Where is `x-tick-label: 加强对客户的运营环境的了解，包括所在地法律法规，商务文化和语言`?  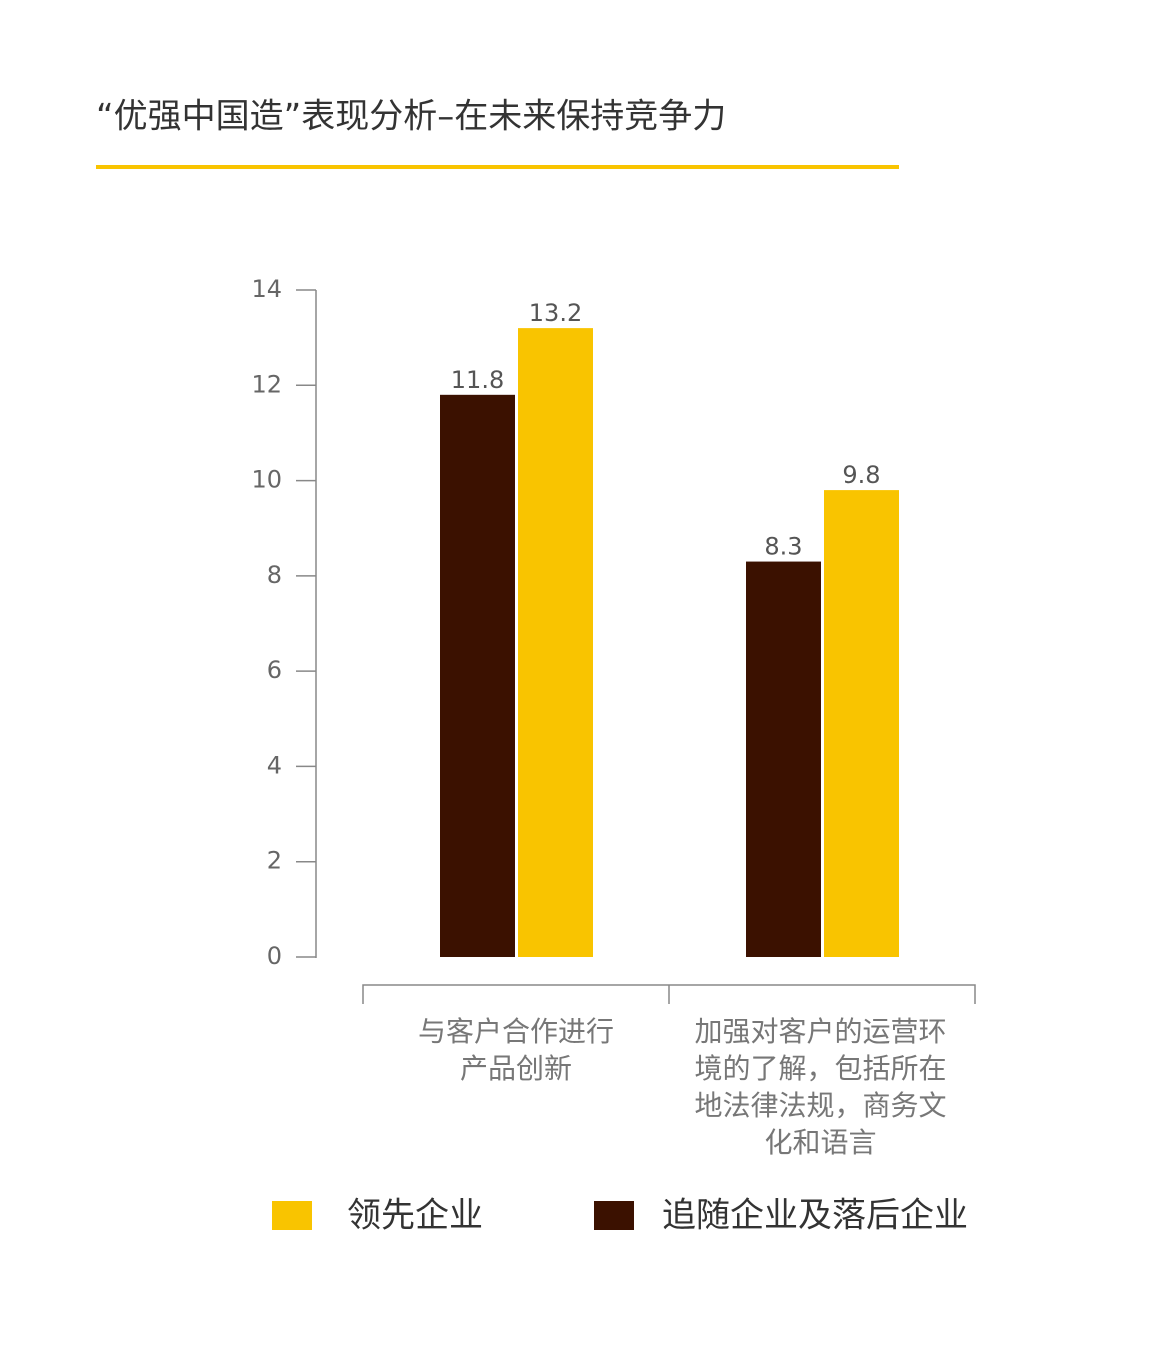
x-tick-label: 加强对客户的运营环境的了解，包括所在地法律法规，商务文化和语言 is located at coordinates (820, 1087).